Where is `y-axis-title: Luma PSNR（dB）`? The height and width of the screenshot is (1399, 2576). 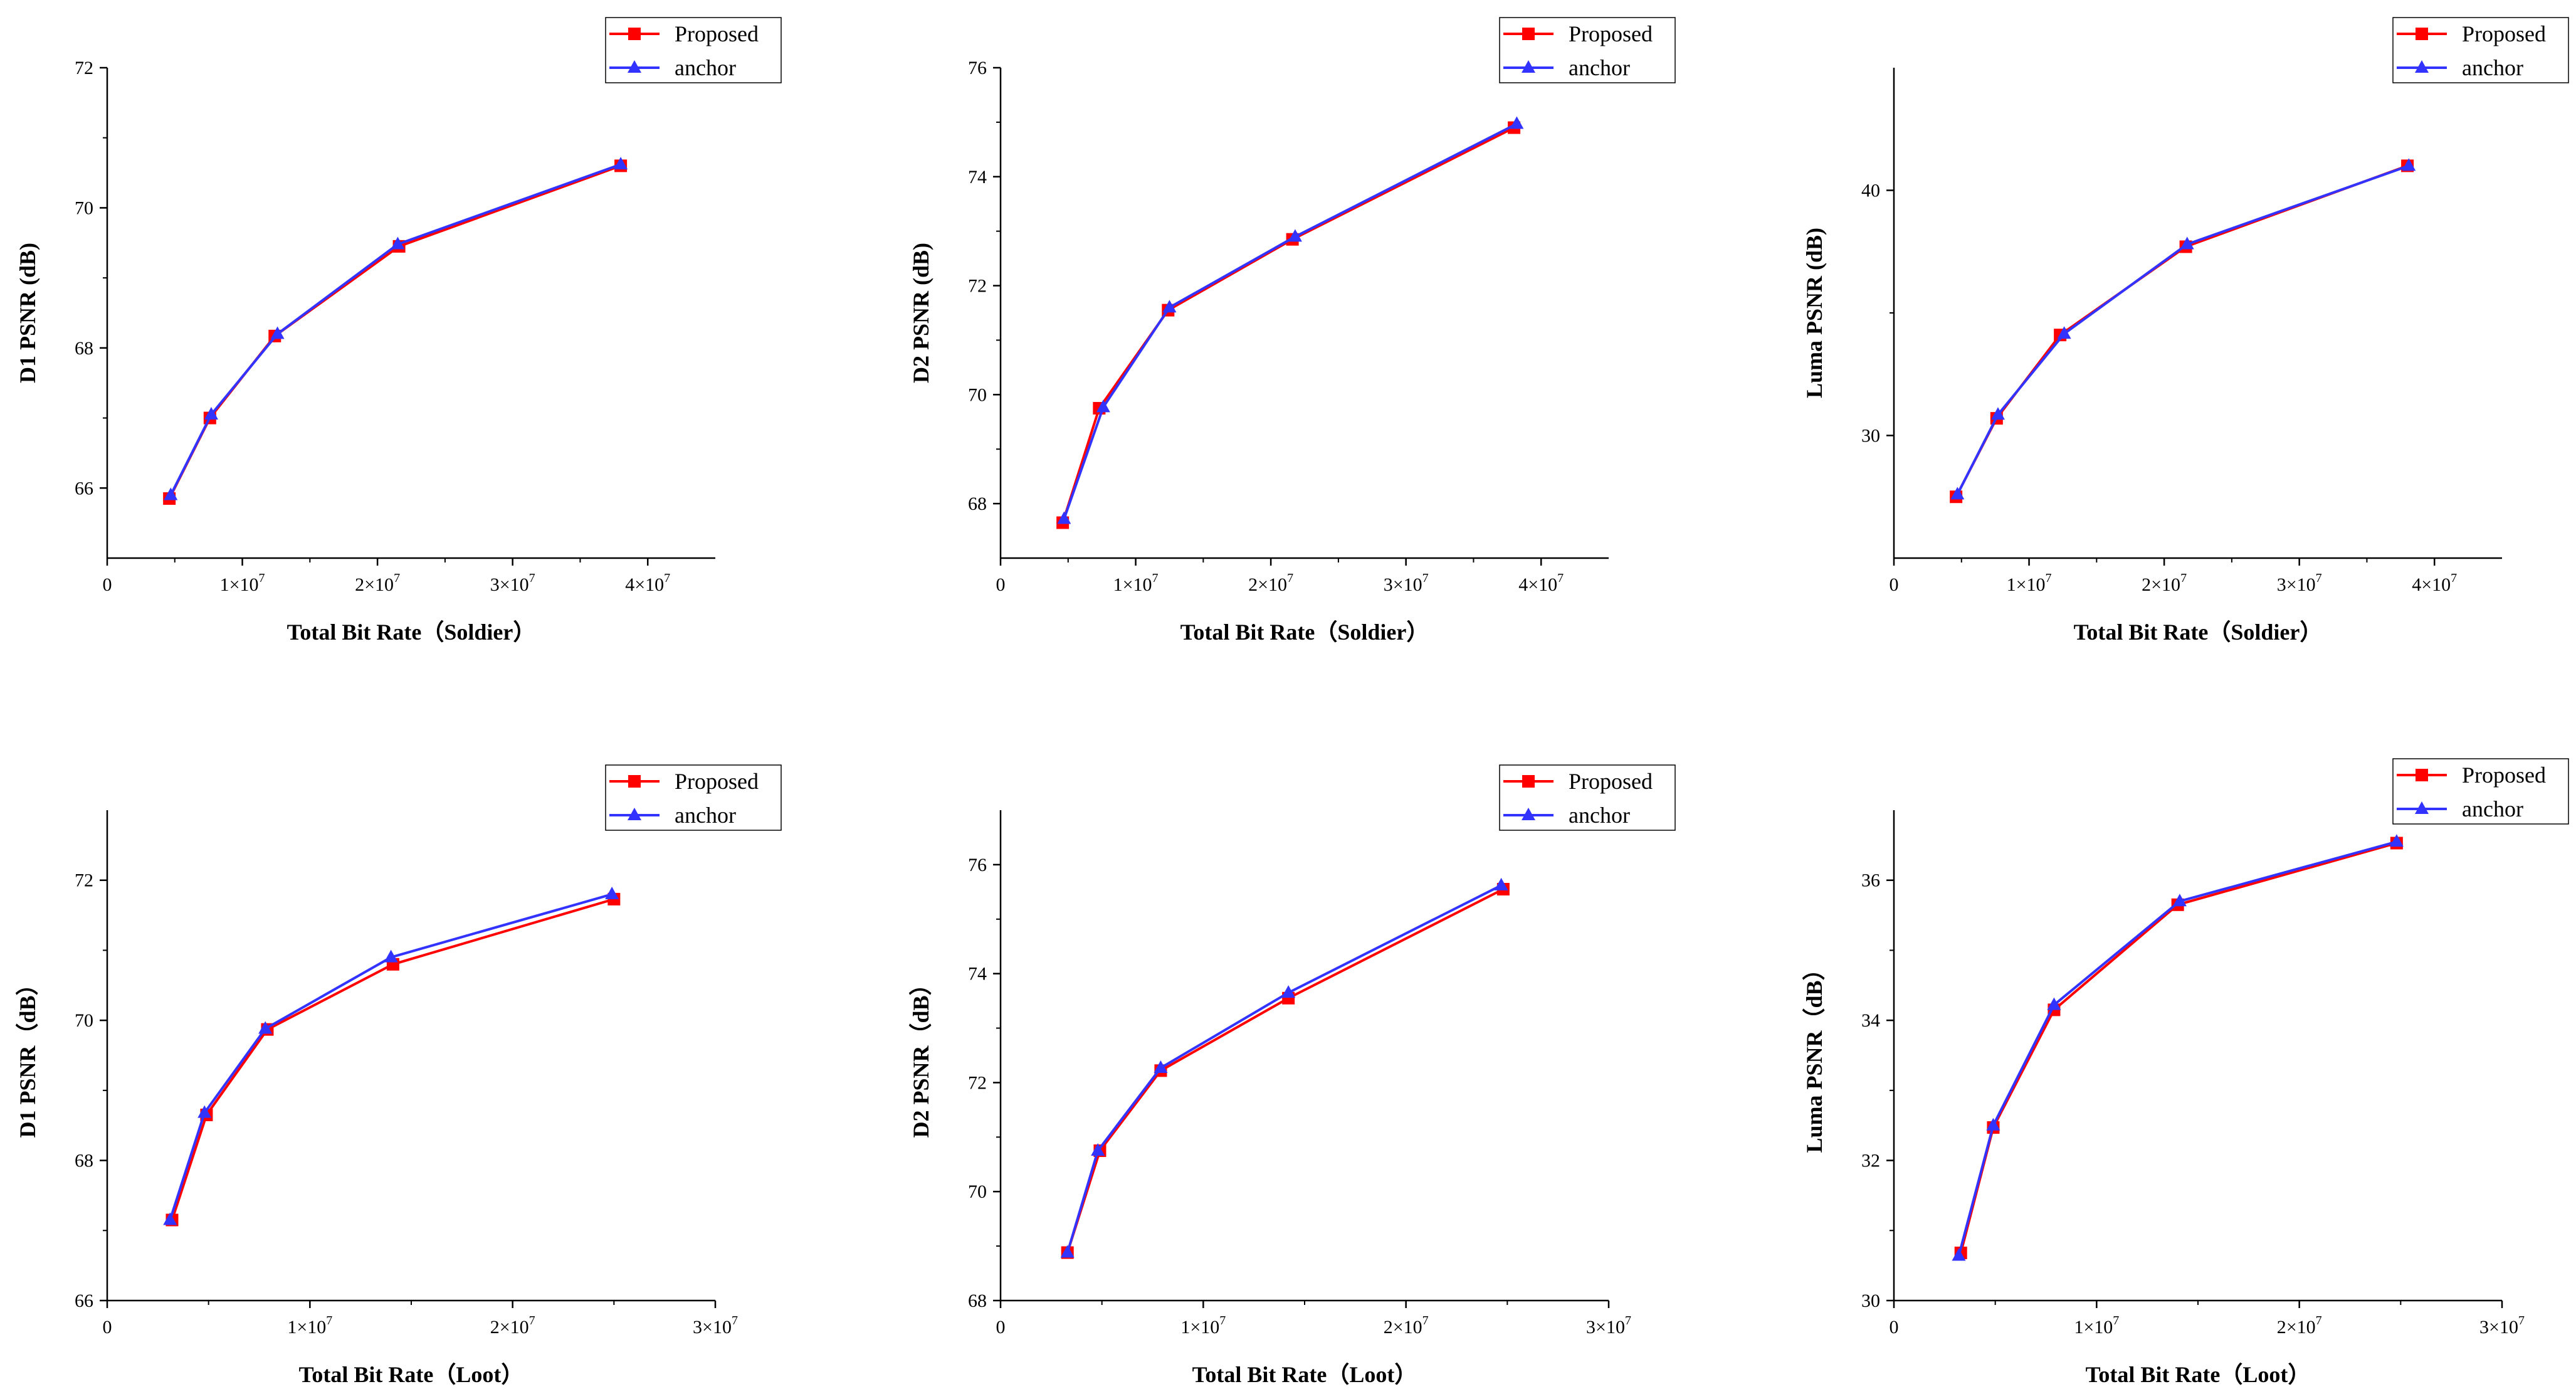
y-axis-title: Luma PSNR（dB） is located at coordinates (1814, 1055).